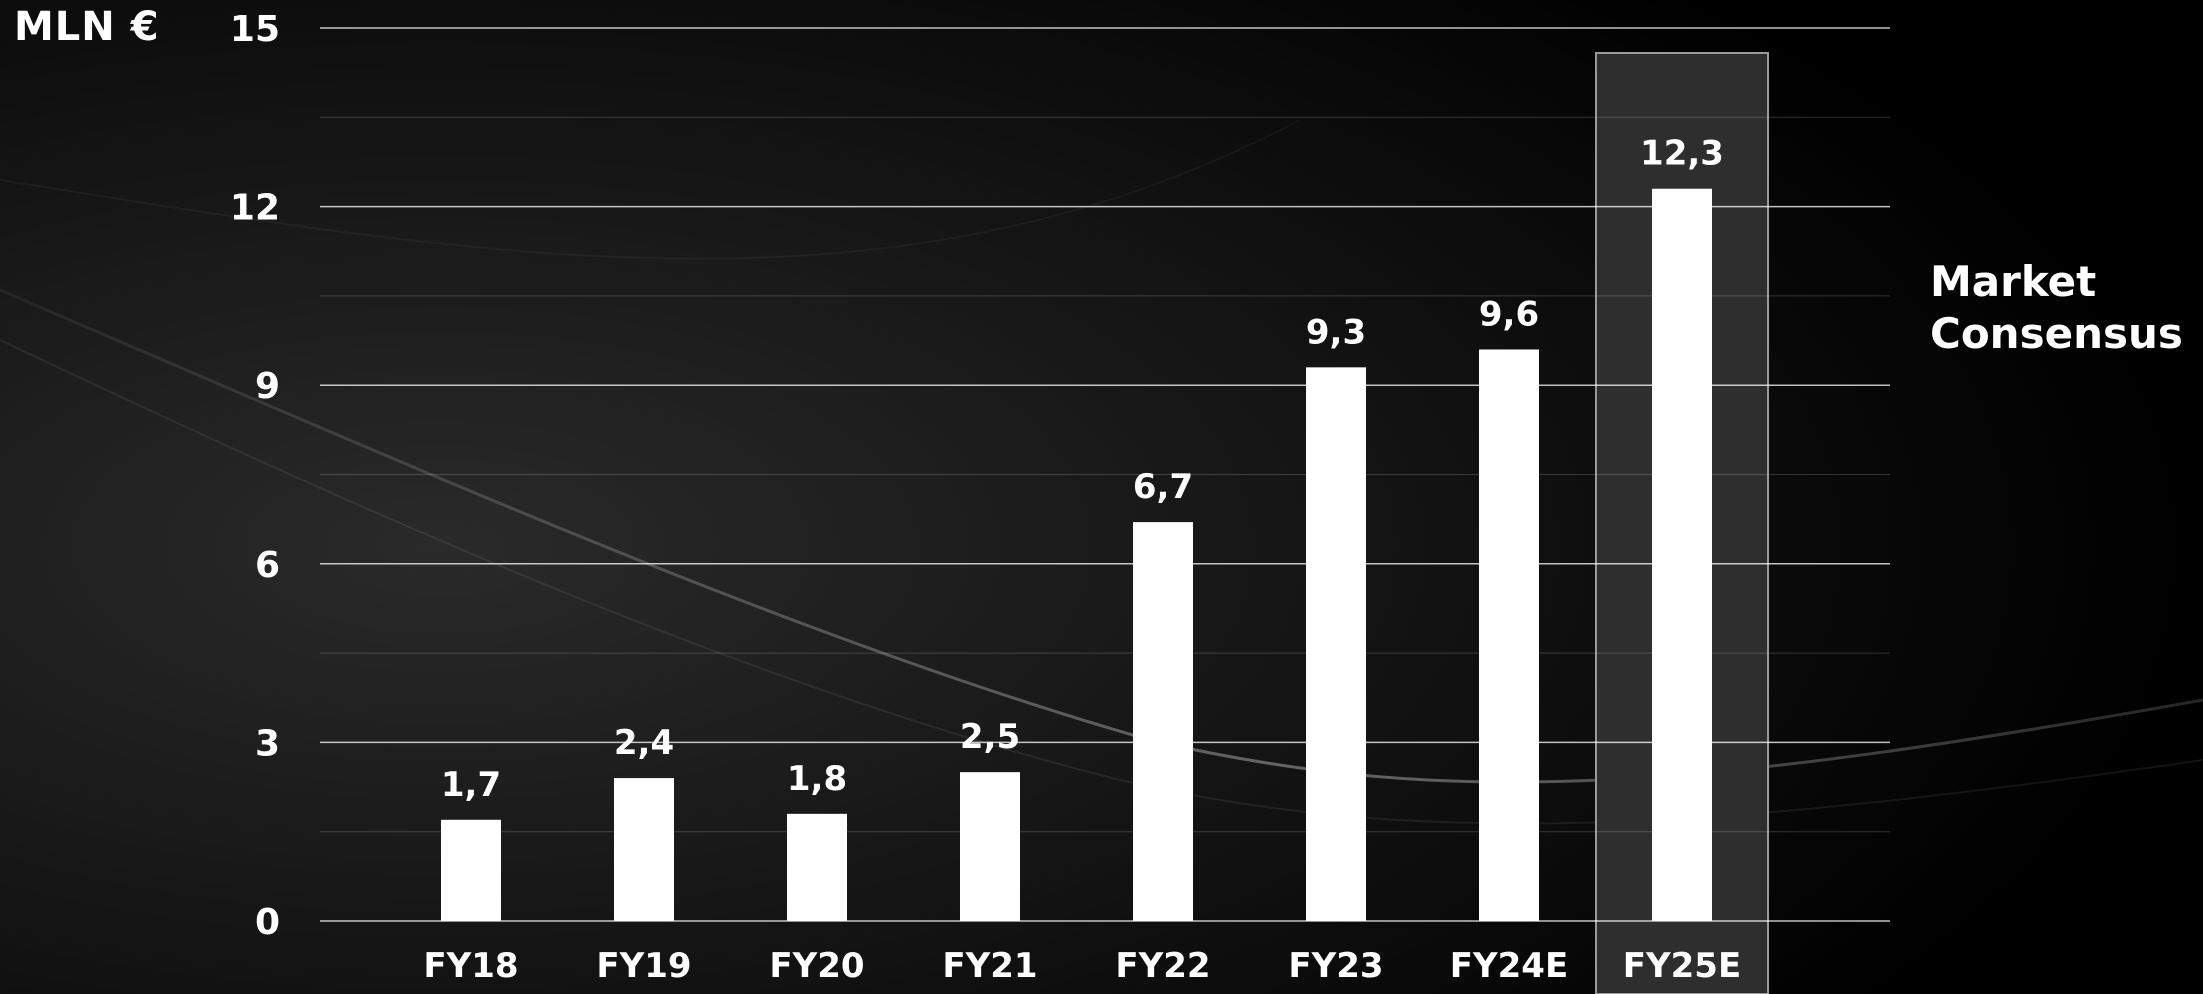 The width and height of the screenshot is (2203, 994). Describe the element at coordinates (2056, 307) in the screenshot. I see `market-consensus-label: Market Consensus` at that location.